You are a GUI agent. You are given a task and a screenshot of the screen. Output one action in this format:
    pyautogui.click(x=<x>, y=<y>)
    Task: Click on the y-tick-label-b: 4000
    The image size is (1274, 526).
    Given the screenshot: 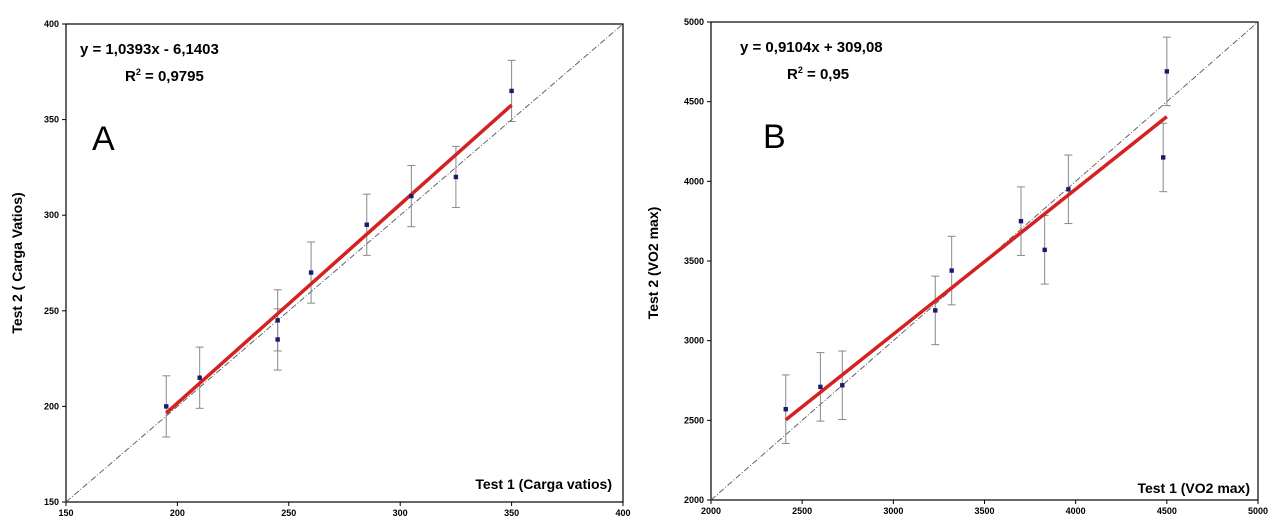 What is the action you would take?
    pyautogui.click(x=694, y=181)
    